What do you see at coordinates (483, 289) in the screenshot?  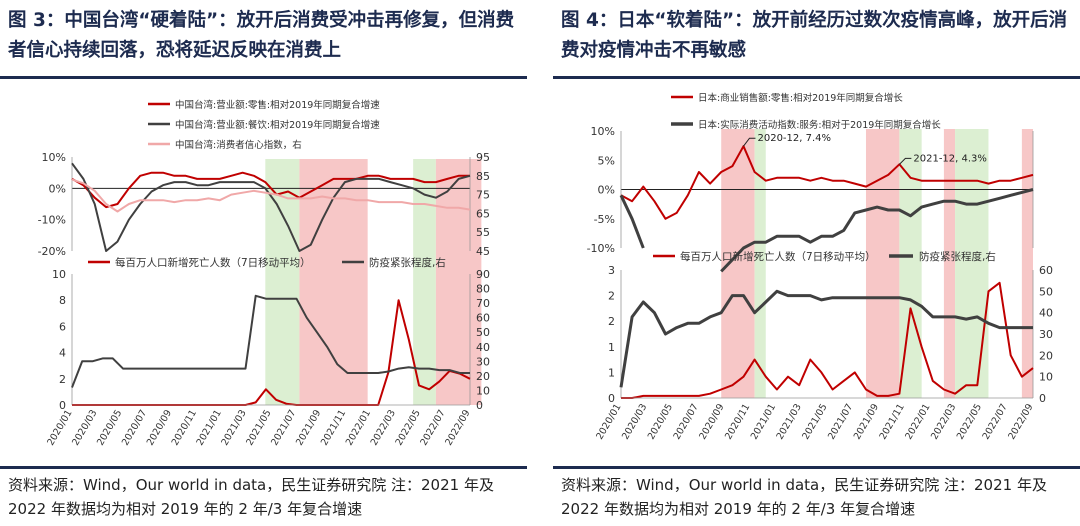 I see `tw-bot-right-tick: 80` at bounding box center [483, 289].